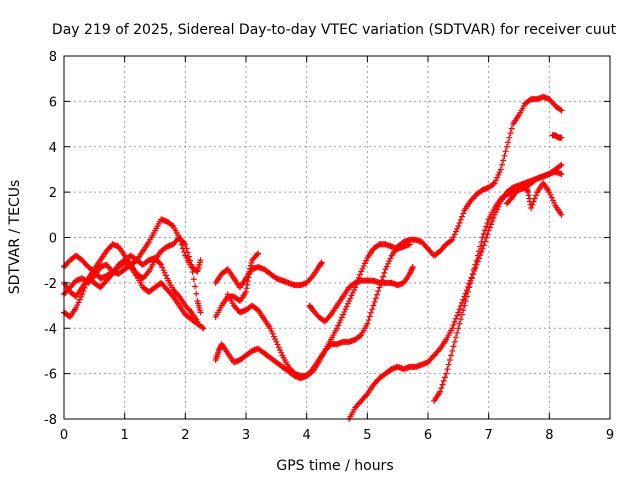 This screenshot has height=480, width=640. Describe the element at coordinates (125, 435) in the screenshot. I see `x-tick-label: 1` at that location.